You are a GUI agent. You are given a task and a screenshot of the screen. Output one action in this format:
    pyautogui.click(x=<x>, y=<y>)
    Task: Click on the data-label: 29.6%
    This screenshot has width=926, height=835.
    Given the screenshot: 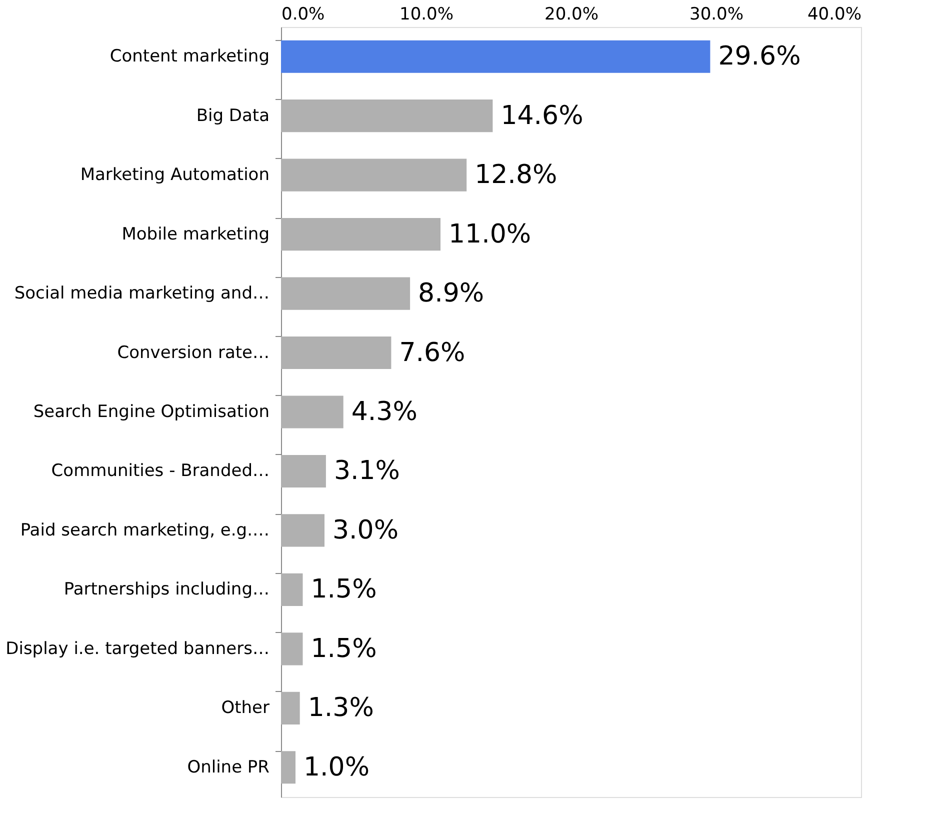 What is the action you would take?
    pyautogui.click(x=759, y=57)
    